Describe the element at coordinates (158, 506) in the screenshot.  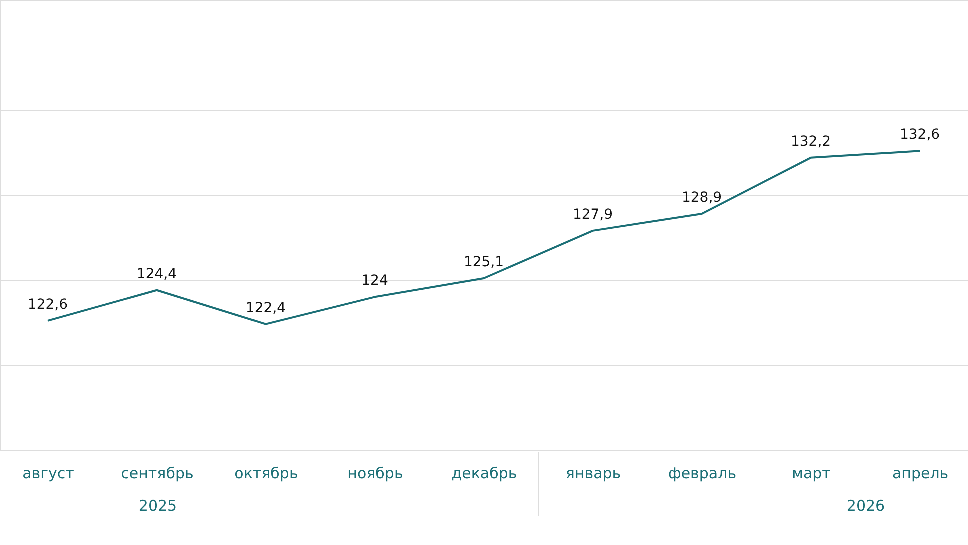
I see `text: 2025` at that location.